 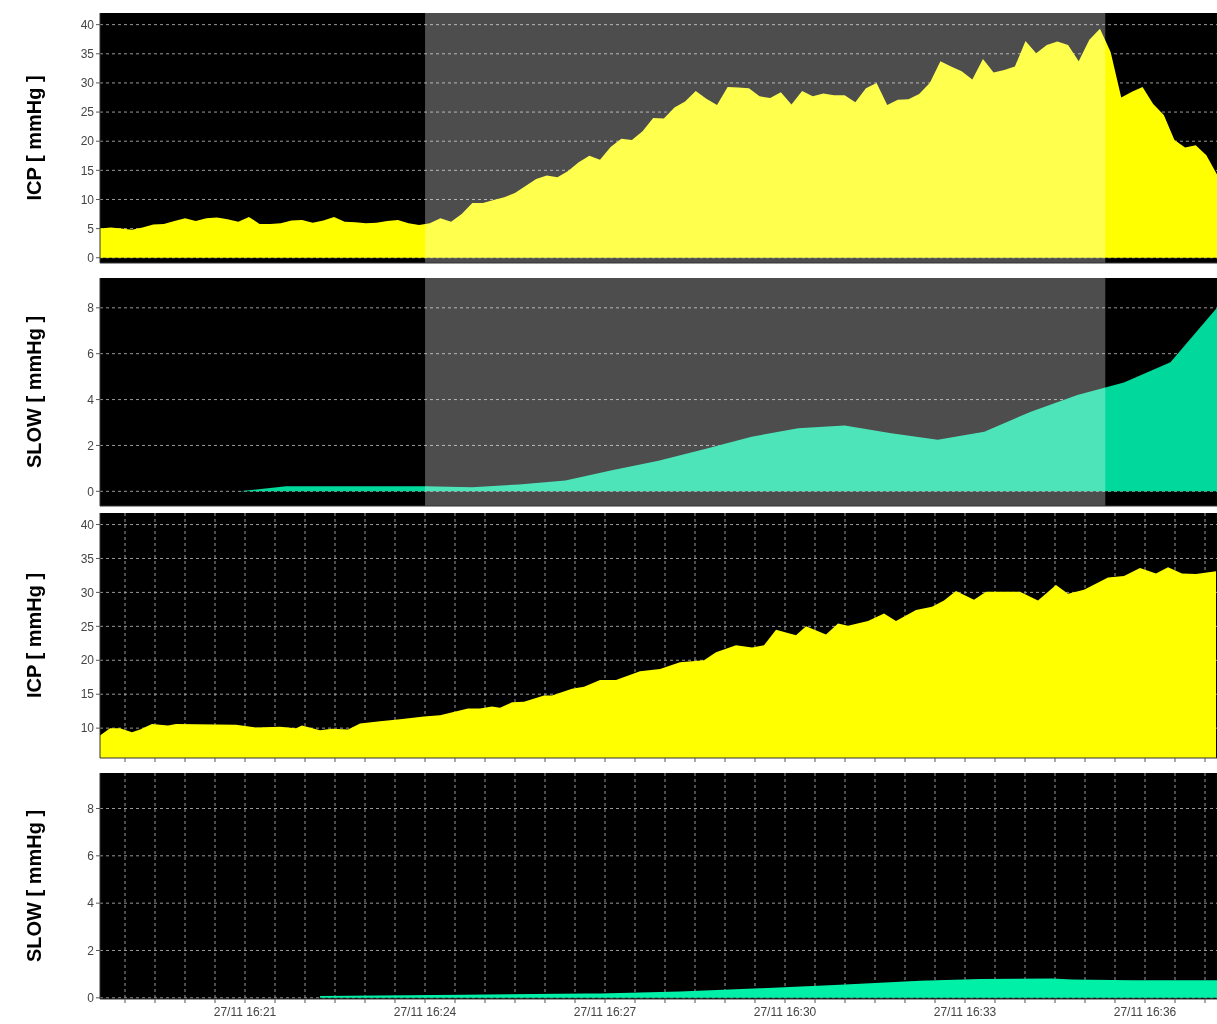 I want to click on x-tick-label: 27/11 16:24, so click(x=425, y=1012).